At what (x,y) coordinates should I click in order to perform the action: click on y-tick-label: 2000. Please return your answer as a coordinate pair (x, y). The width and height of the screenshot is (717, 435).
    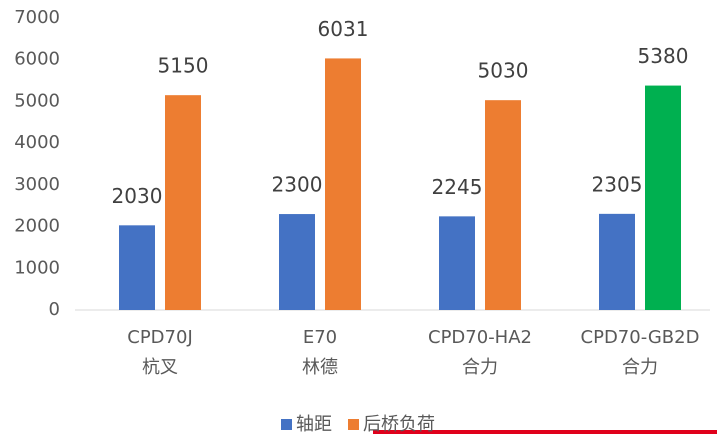
    Looking at the image, I should click on (37, 226).